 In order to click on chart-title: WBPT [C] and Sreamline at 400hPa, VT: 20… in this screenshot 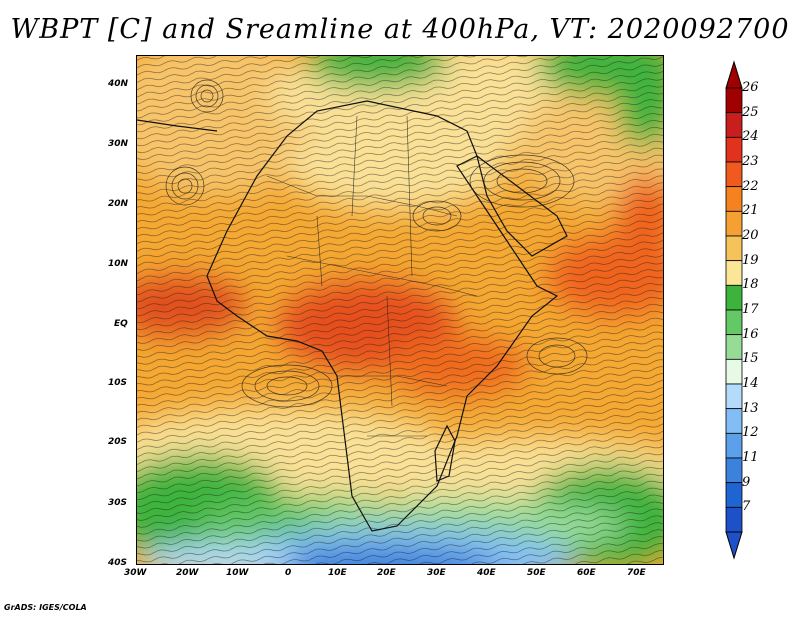, I will do `click(400, 29)`.